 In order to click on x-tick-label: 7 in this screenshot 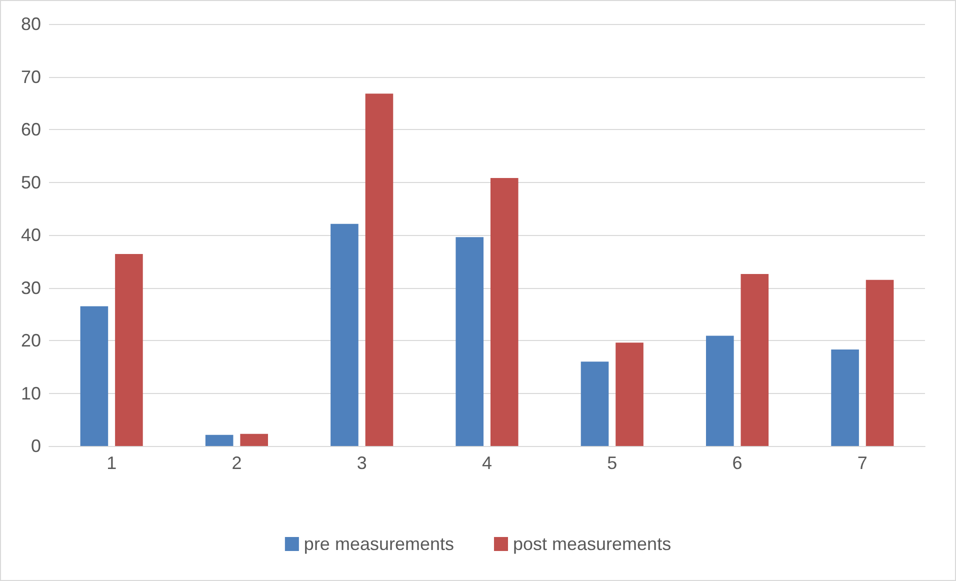, I will do `click(862, 463)`.